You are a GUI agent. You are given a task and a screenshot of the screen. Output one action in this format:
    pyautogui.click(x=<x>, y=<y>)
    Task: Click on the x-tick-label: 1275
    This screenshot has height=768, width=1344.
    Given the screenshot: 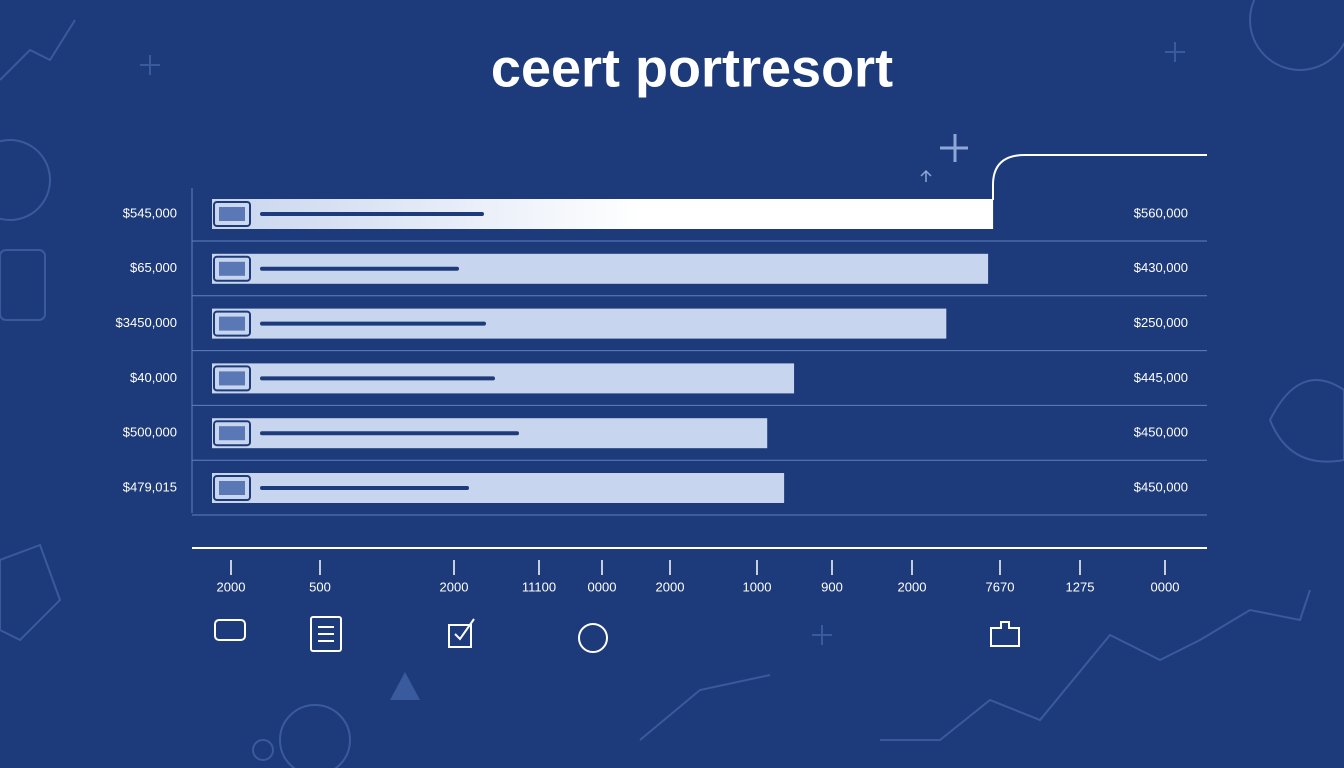 What is the action you would take?
    pyautogui.click(x=1080, y=586)
    